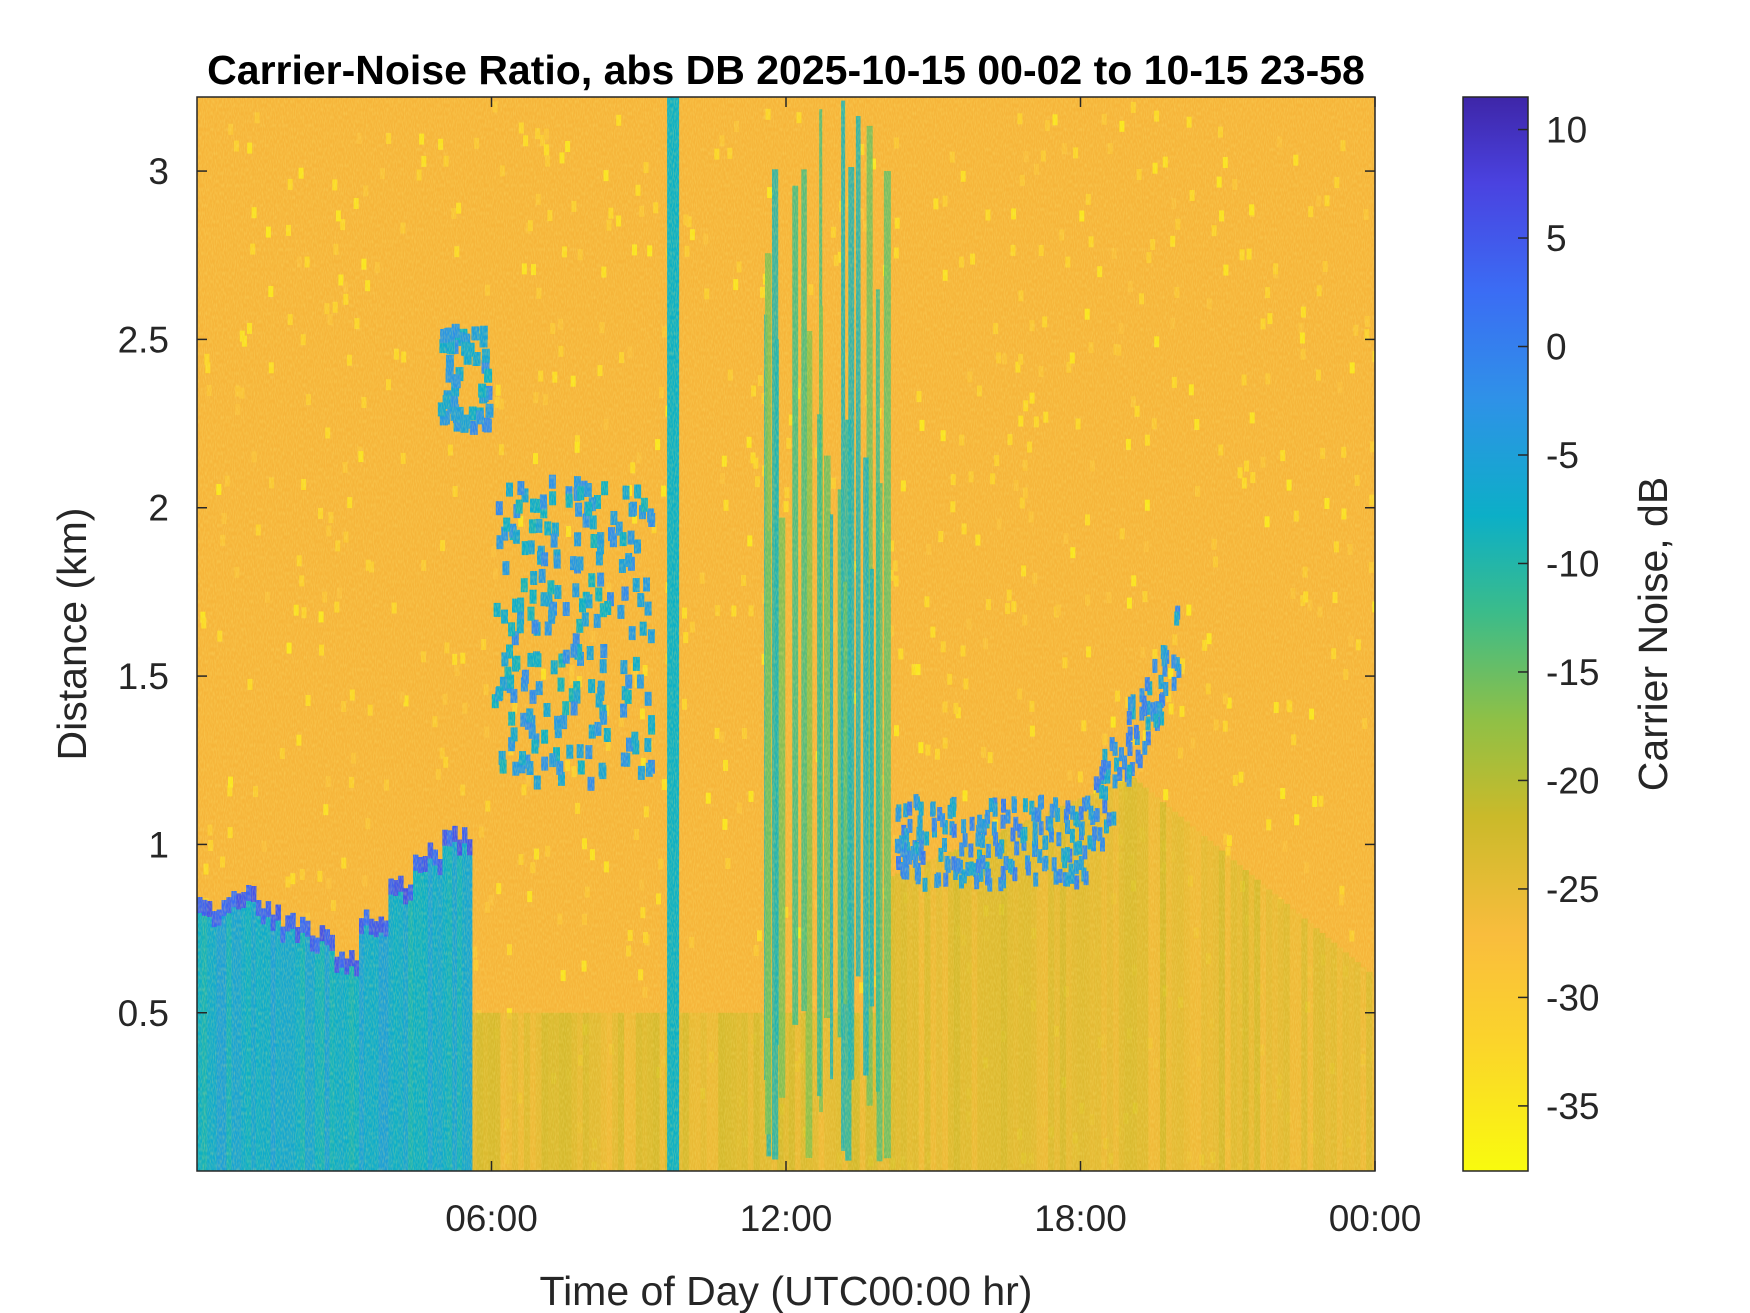  What do you see at coordinates (143, 1013) in the screenshot?
I see `y-tick-label: 0.5` at bounding box center [143, 1013].